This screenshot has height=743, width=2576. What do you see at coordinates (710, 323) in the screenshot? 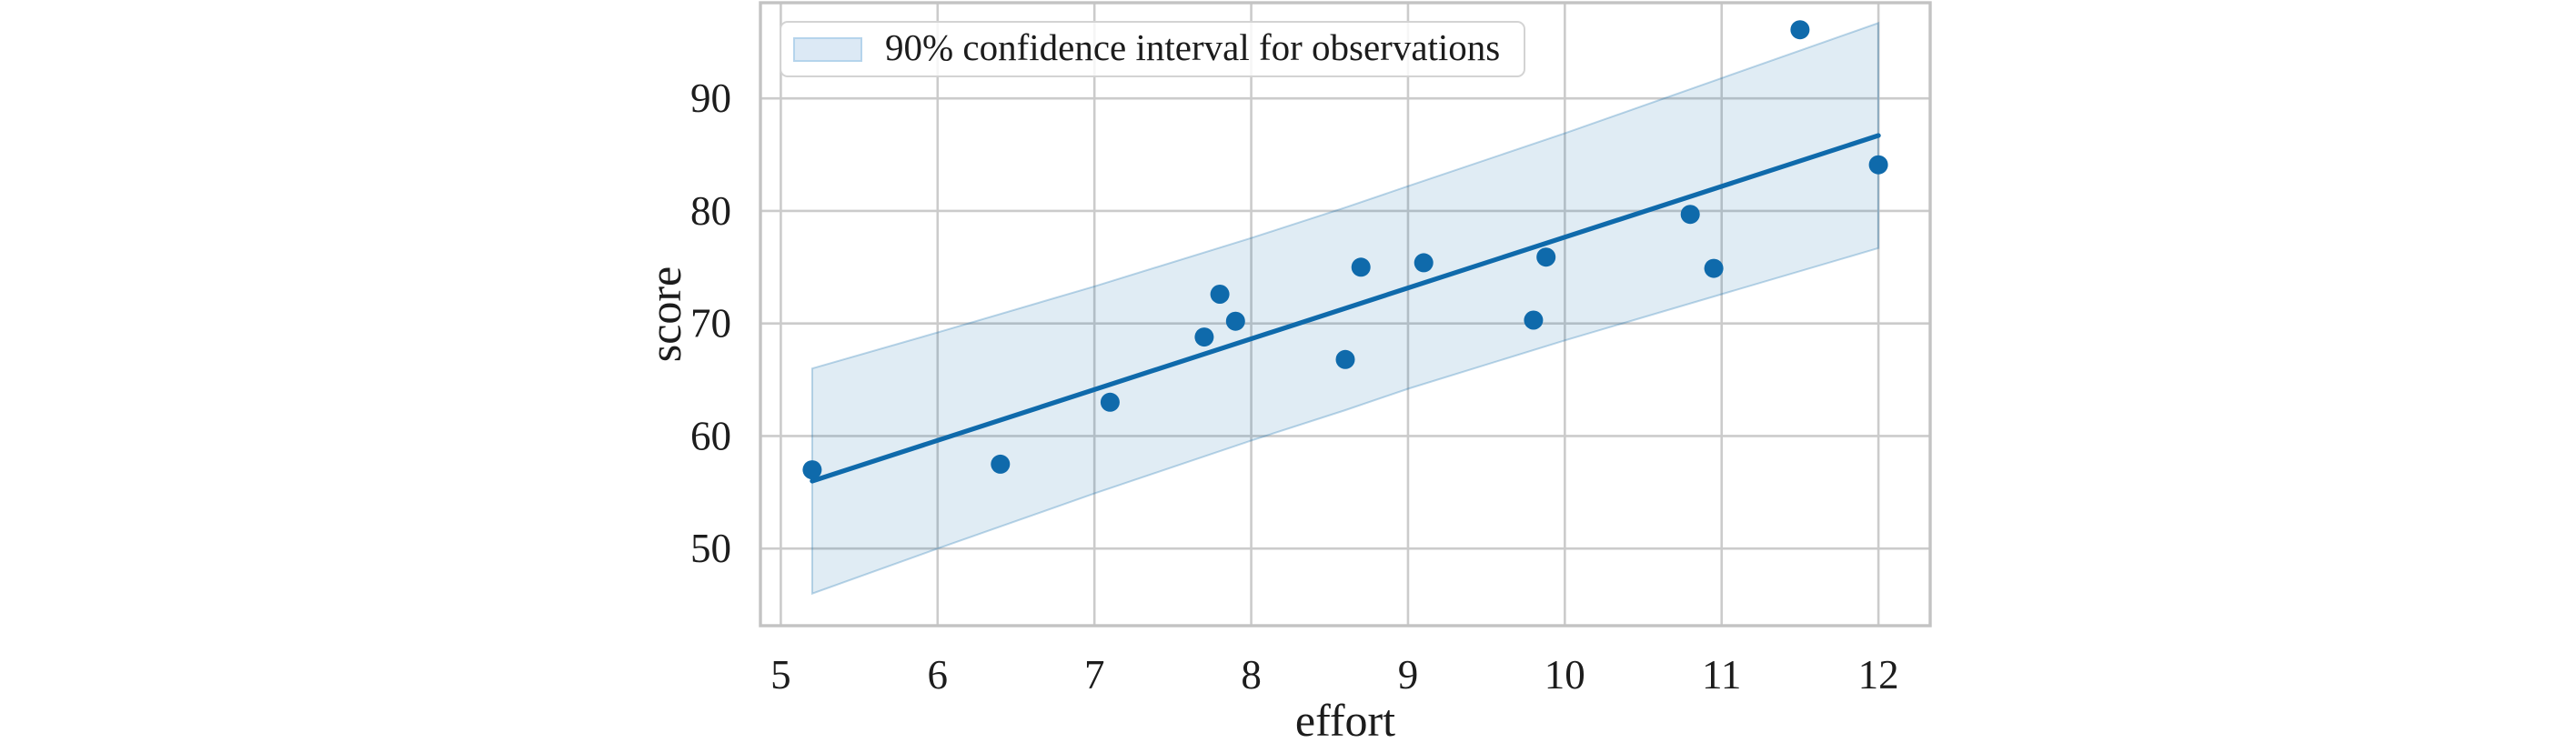
I see `y-tick-label-70: 70` at bounding box center [710, 323].